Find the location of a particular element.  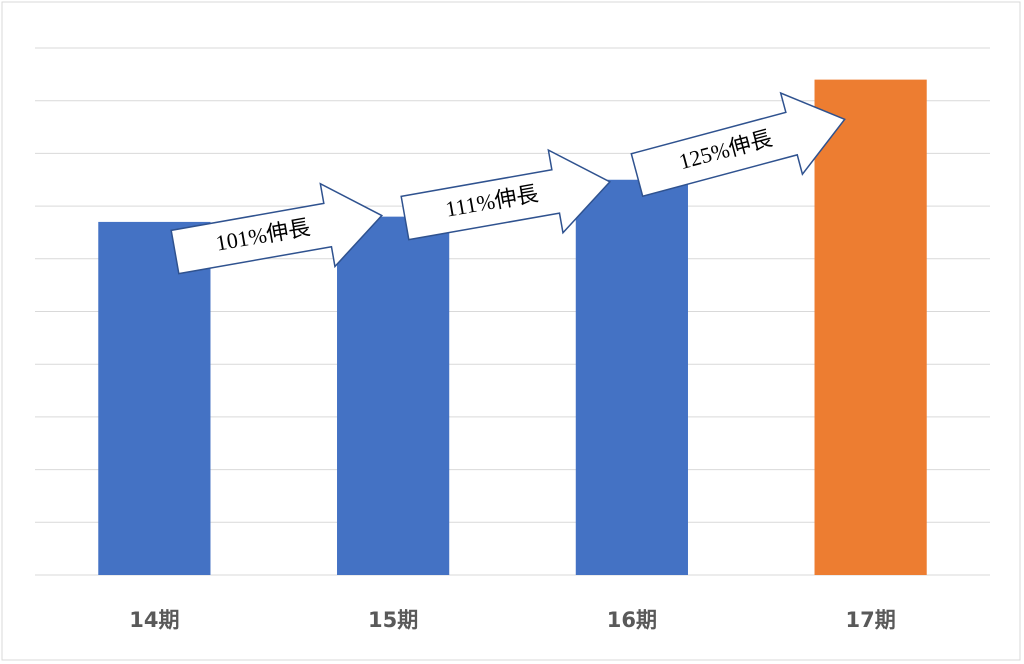

x-tick-label: 17期 is located at coordinates (871, 620).